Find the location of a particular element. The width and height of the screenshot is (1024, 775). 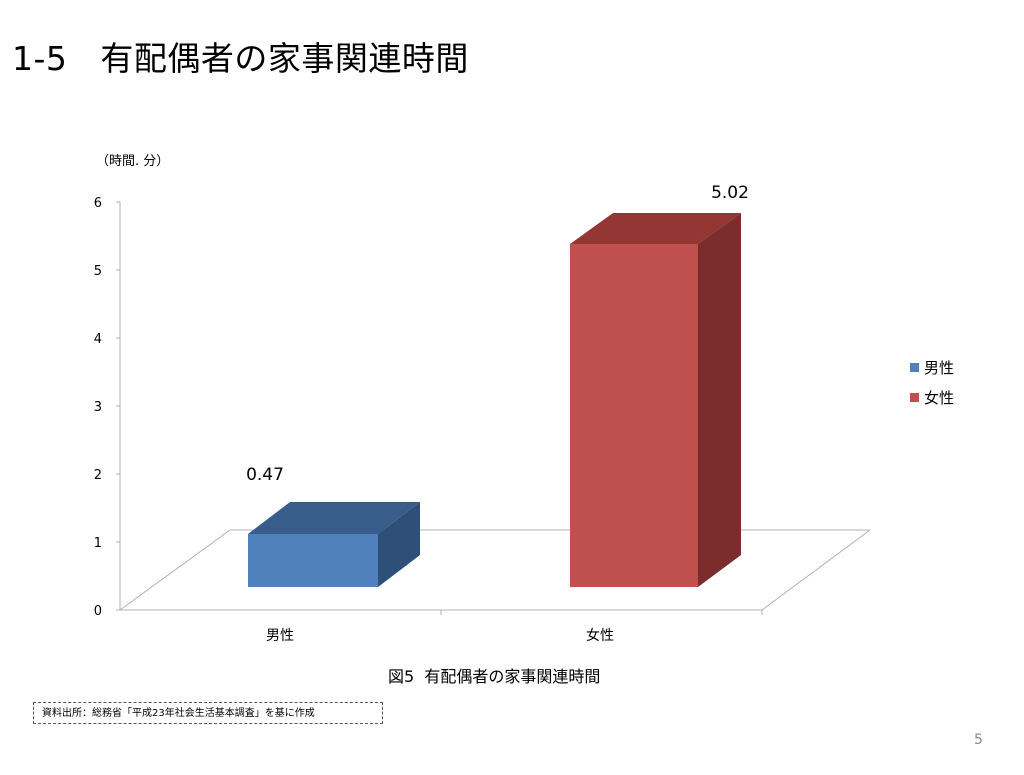

x-category-female: 女性 is located at coordinates (600, 635).